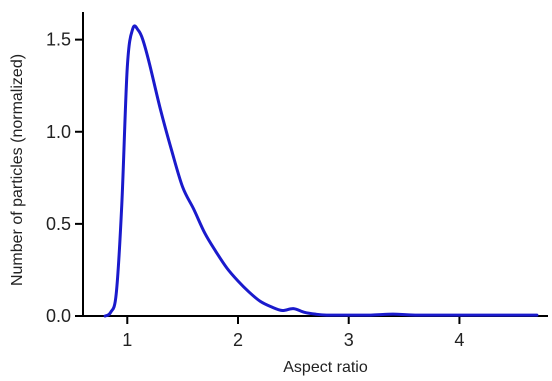 The width and height of the screenshot is (552, 381). What do you see at coordinates (238, 340) in the screenshot?
I see `x-tick-label: 2` at bounding box center [238, 340].